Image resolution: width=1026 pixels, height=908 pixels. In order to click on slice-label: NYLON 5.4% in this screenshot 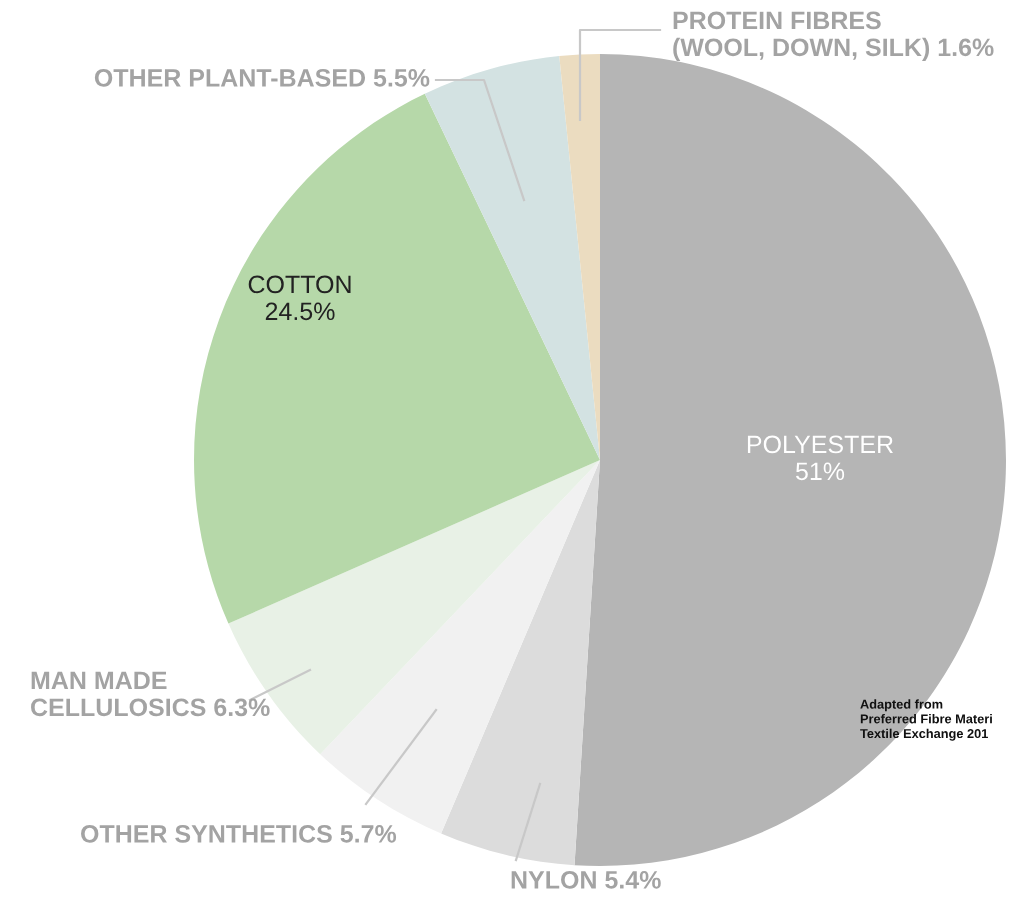, I will do `click(586, 880)`.